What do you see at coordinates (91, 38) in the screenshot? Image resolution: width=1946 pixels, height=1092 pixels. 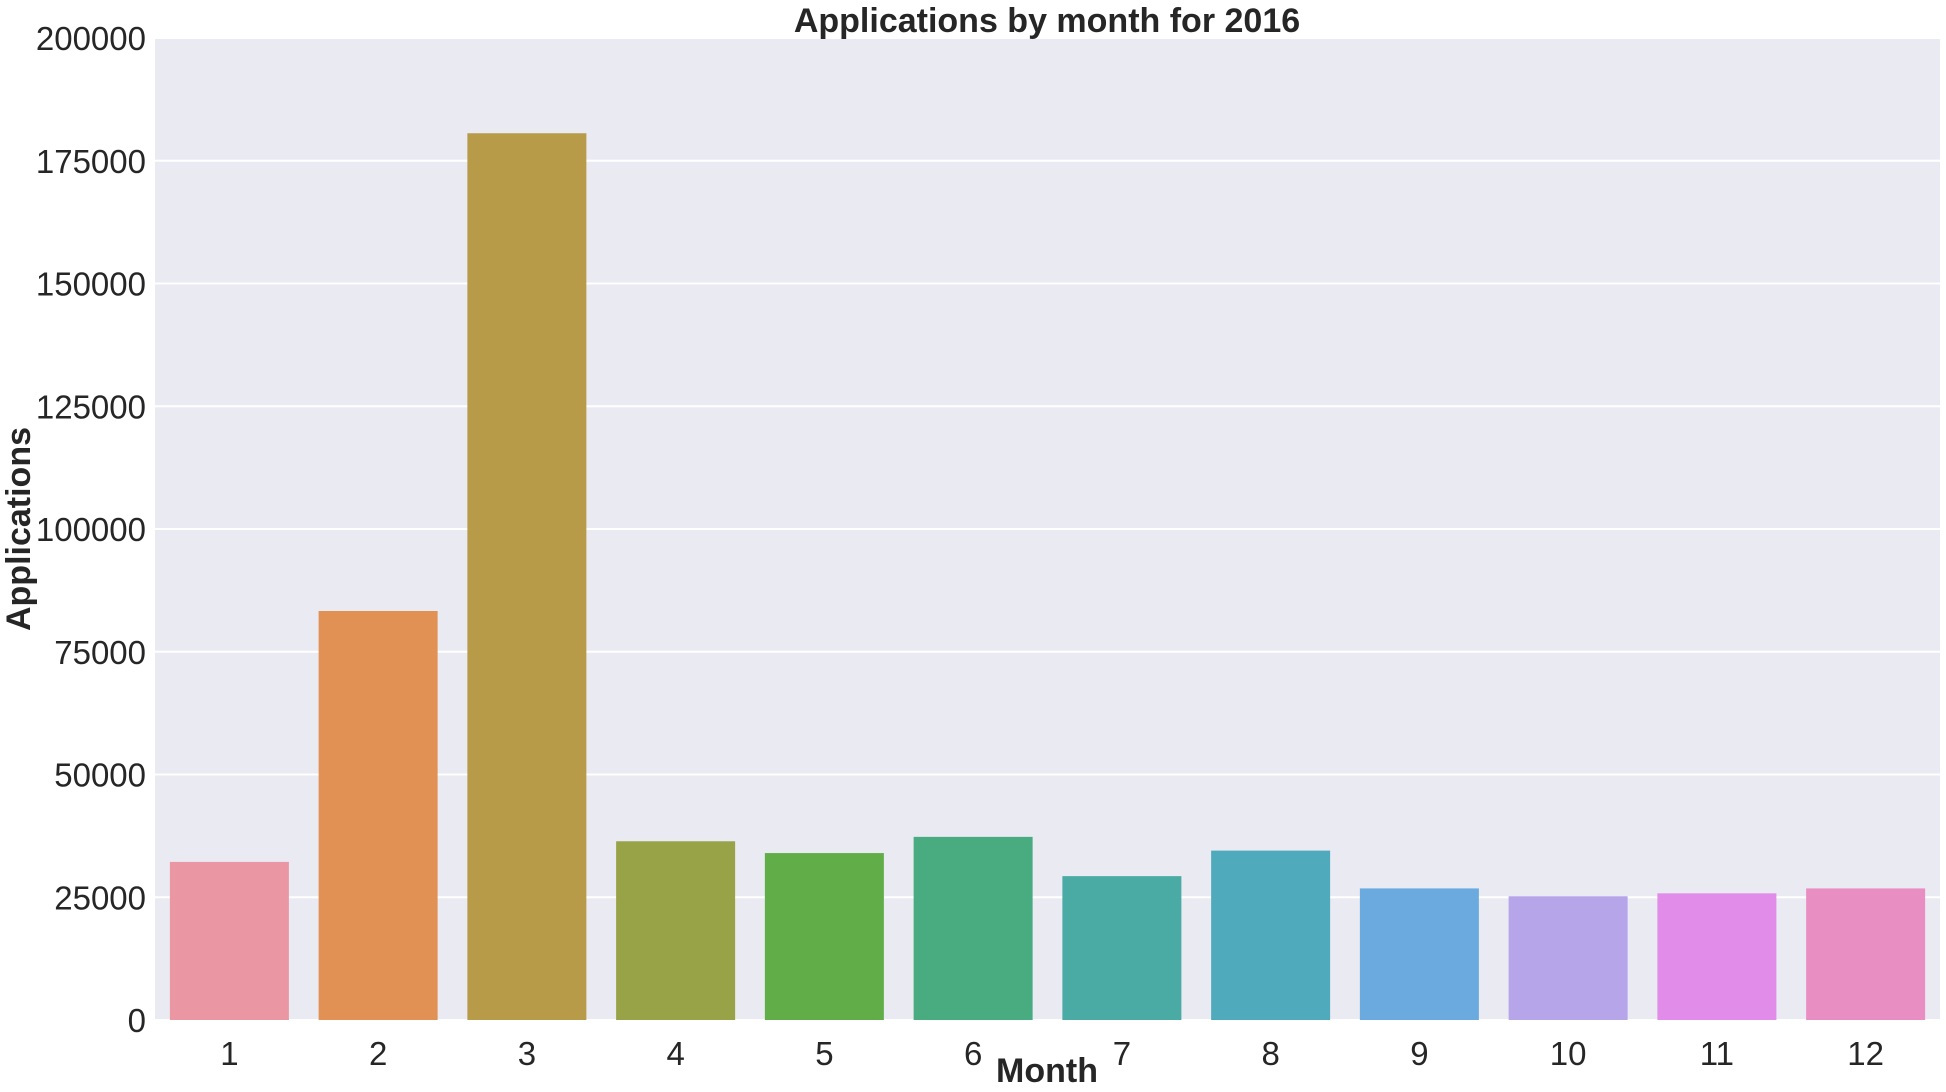 I see `y-tick-label: 200000` at bounding box center [91, 38].